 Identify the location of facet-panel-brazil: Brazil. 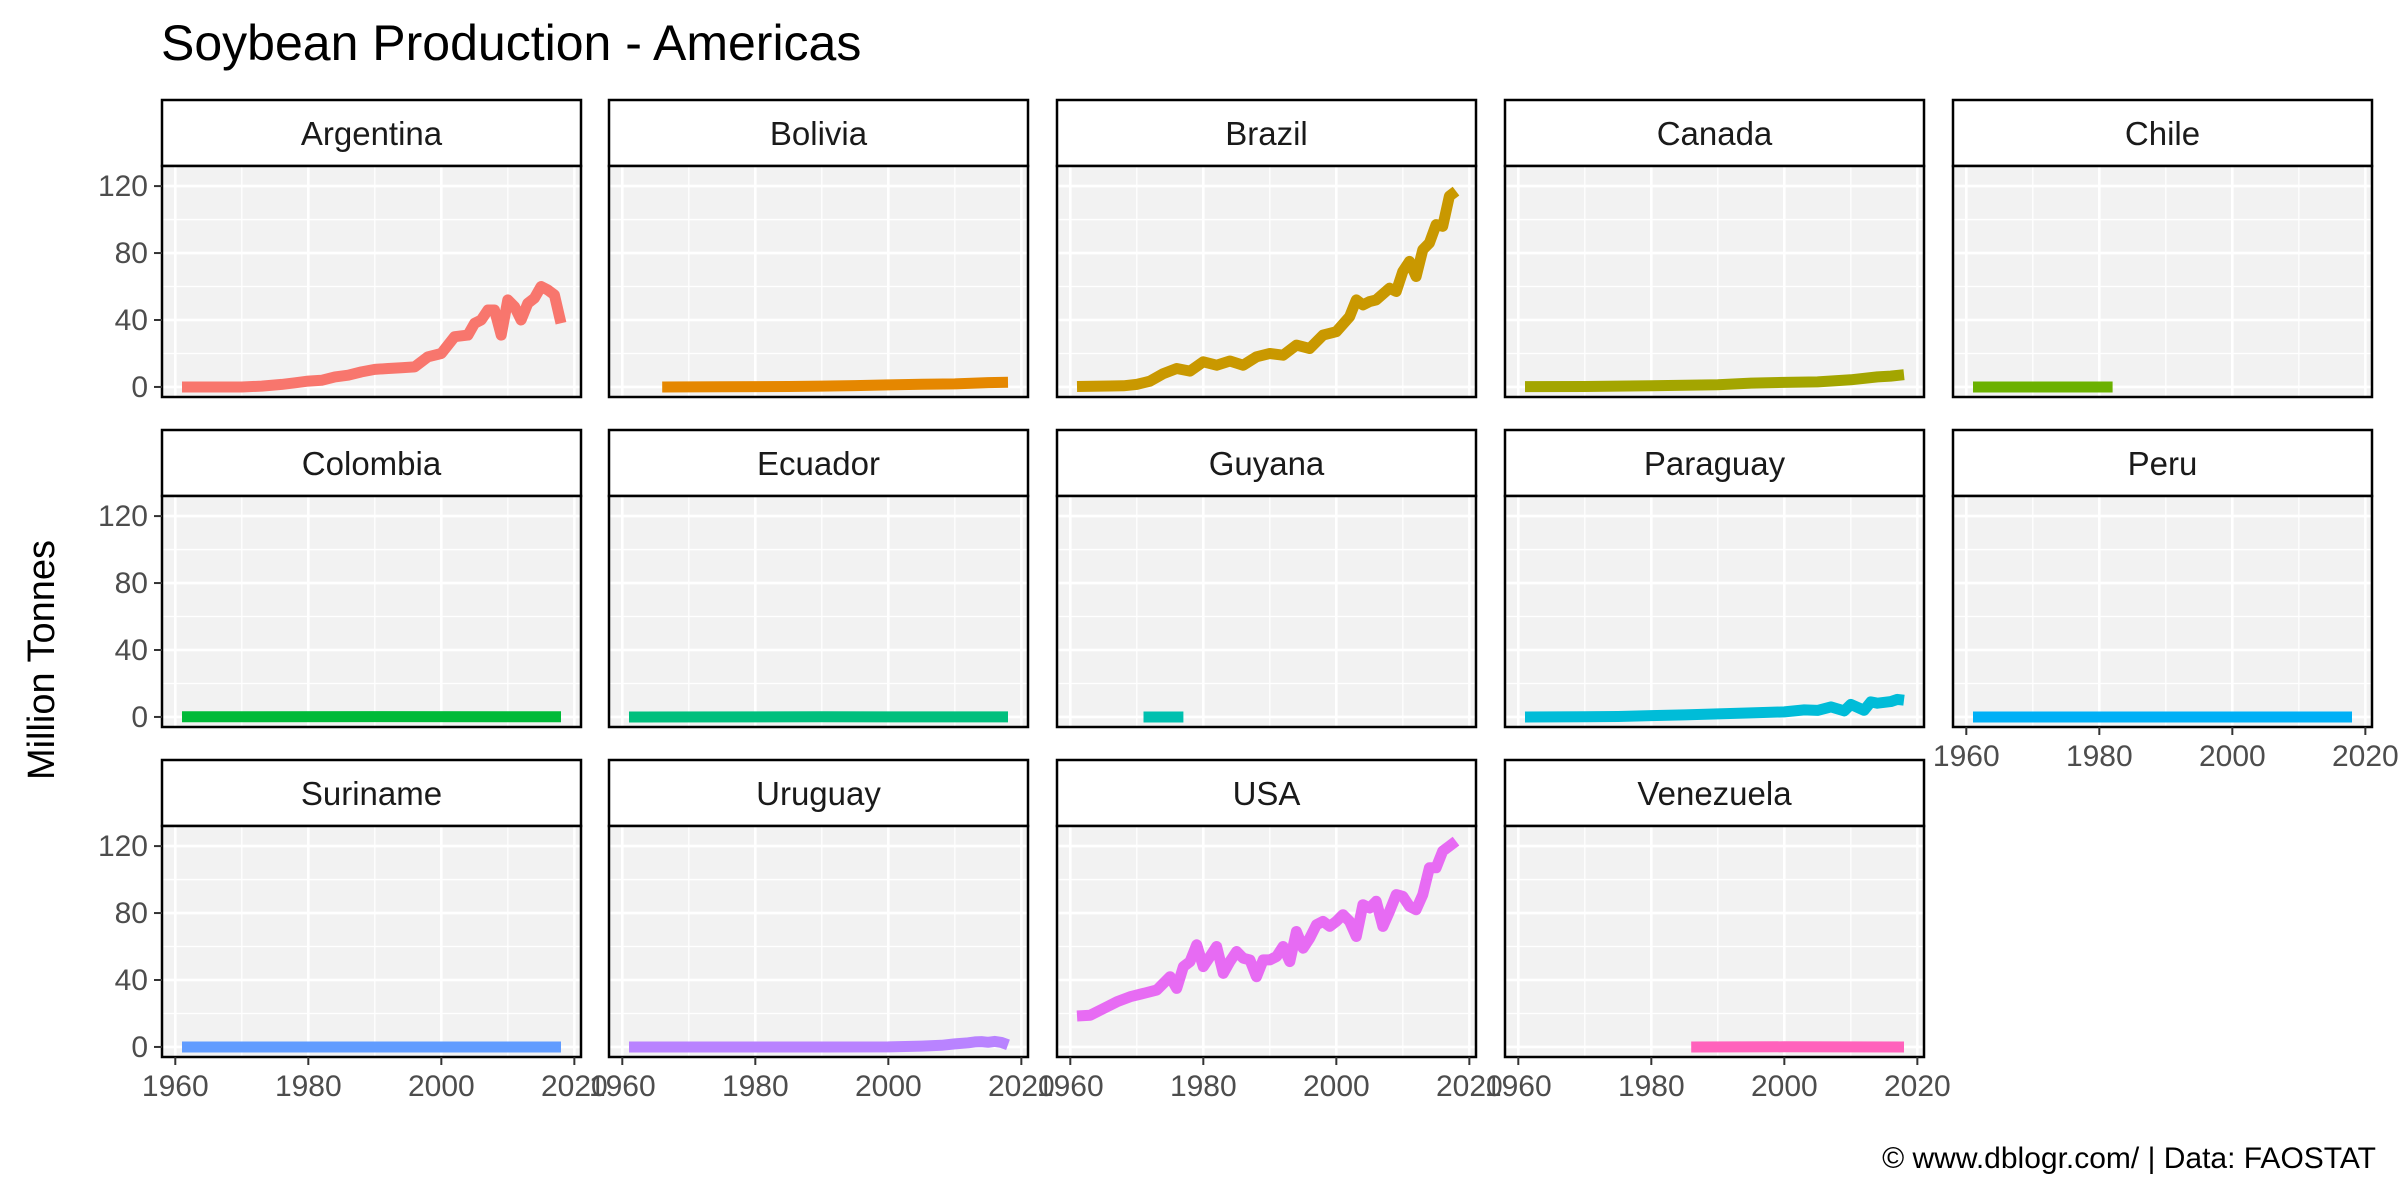
(1266, 248).